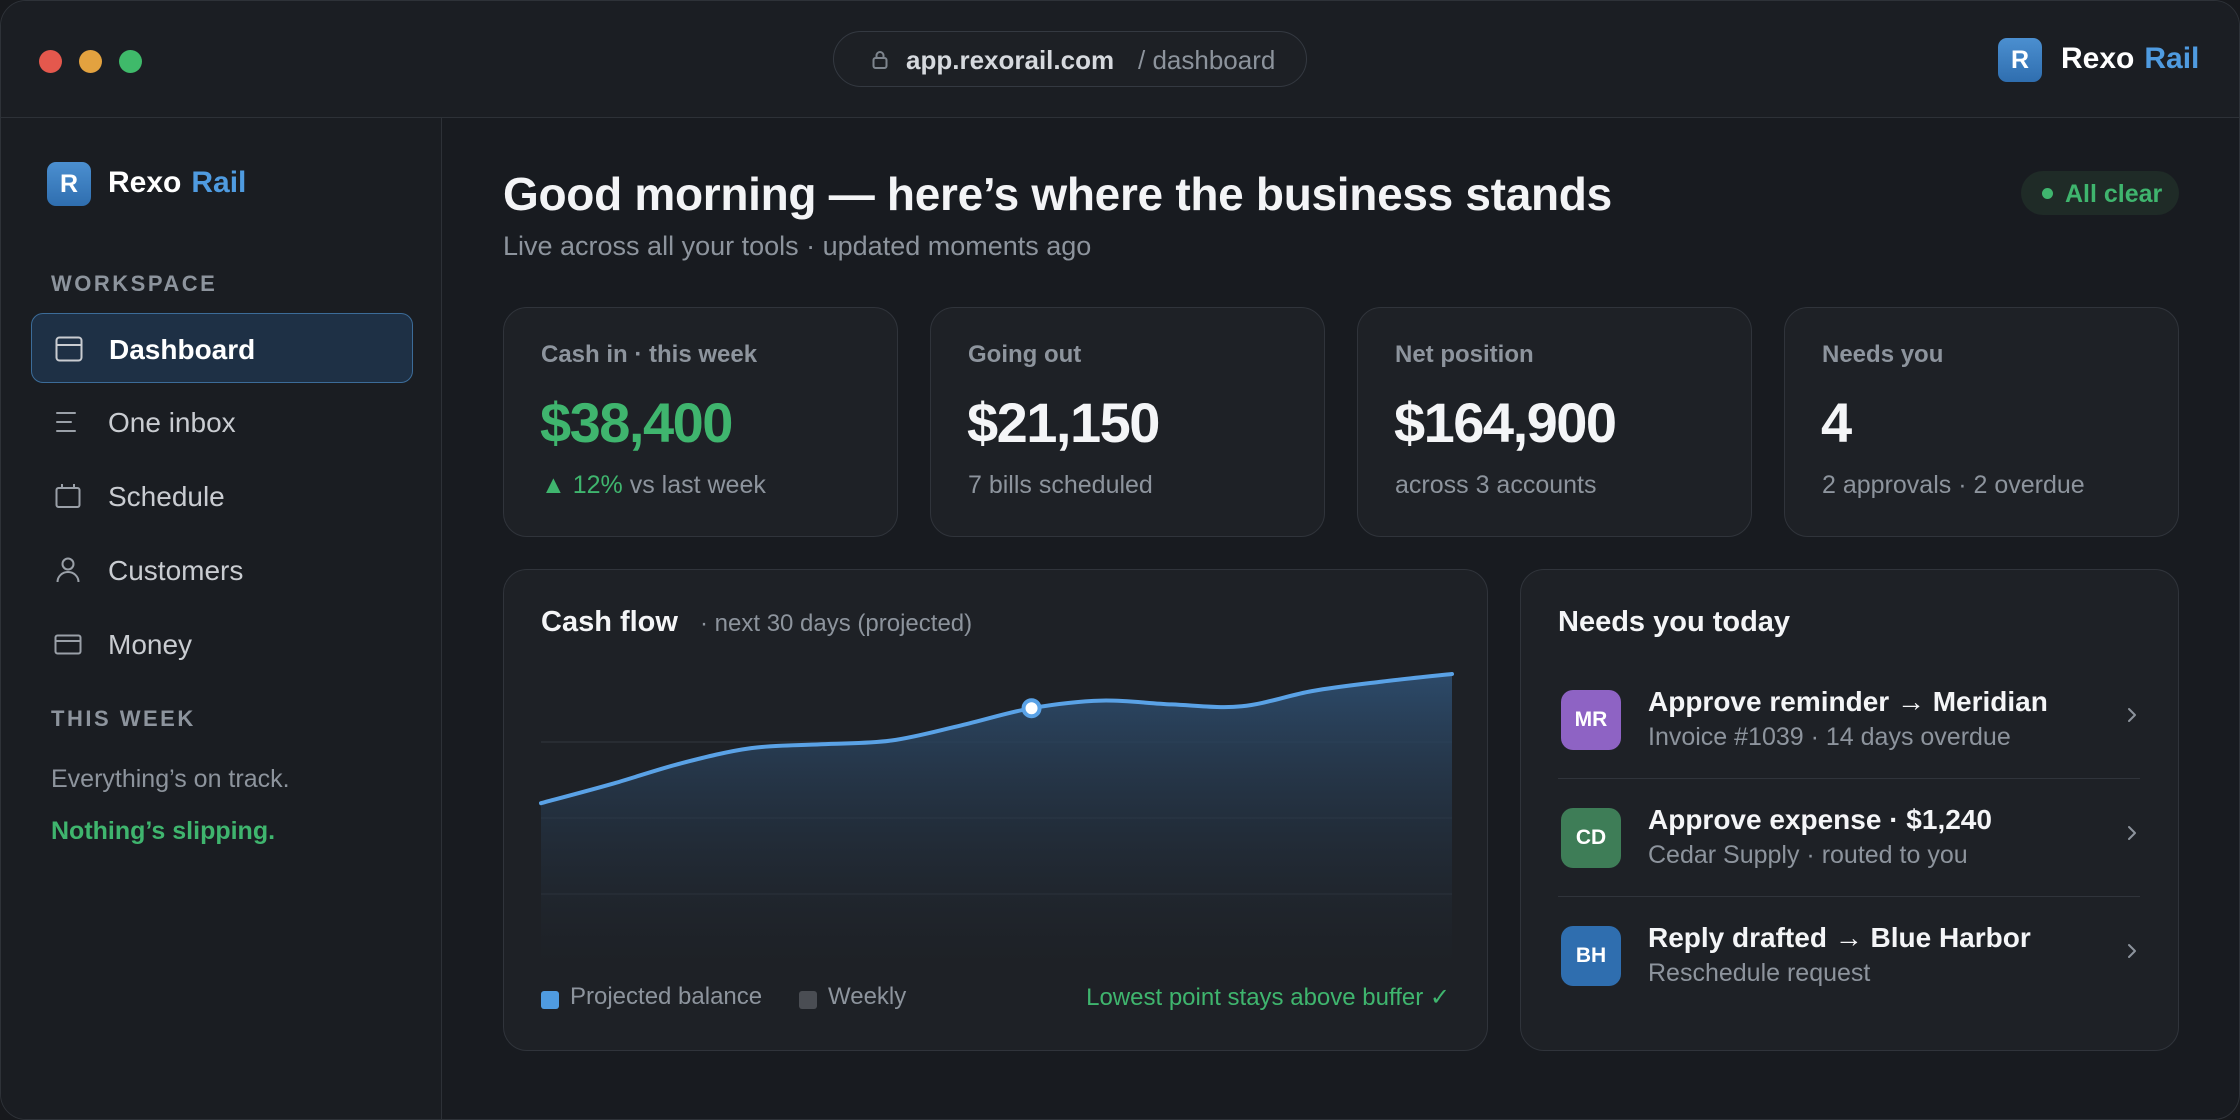  What do you see at coordinates (170, 779) in the screenshot?
I see `week-status-text: Everything’s on track.` at bounding box center [170, 779].